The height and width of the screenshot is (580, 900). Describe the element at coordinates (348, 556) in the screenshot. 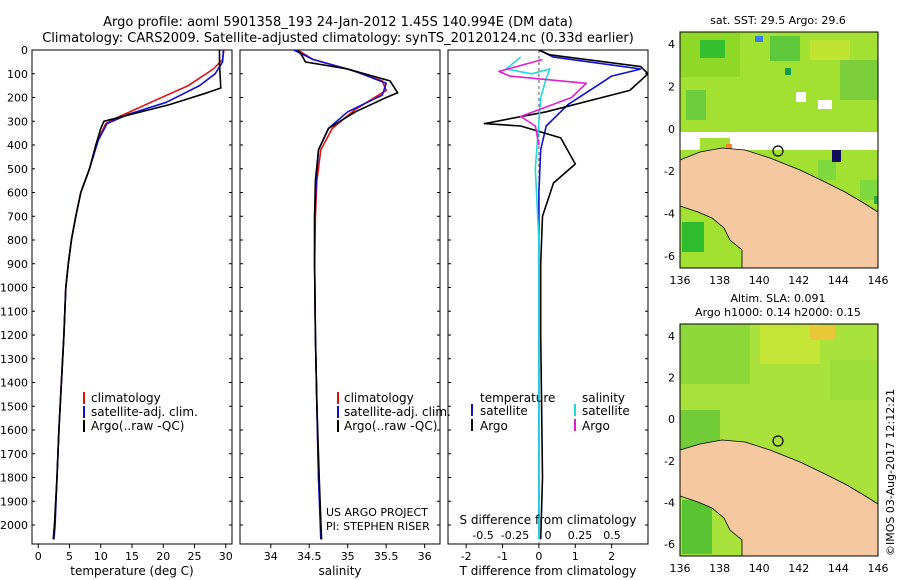

I see `x-tick-label: 35` at that location.